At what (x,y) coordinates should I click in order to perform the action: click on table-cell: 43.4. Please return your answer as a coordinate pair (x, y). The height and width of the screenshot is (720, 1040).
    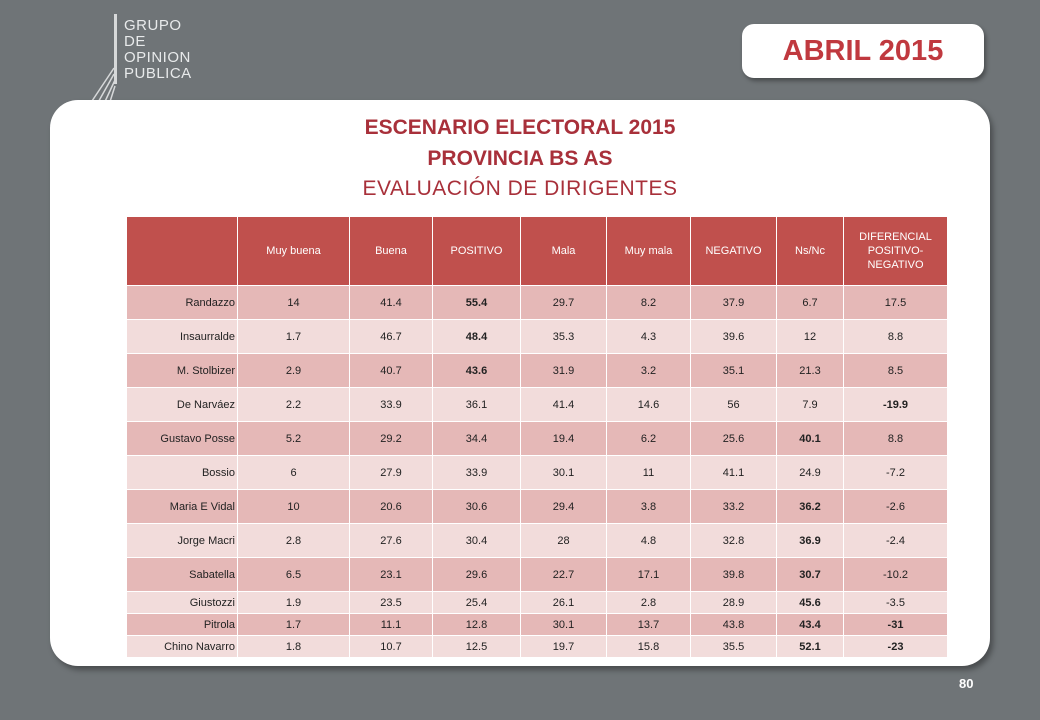
    Looking at the image, I should click on (810, 624).